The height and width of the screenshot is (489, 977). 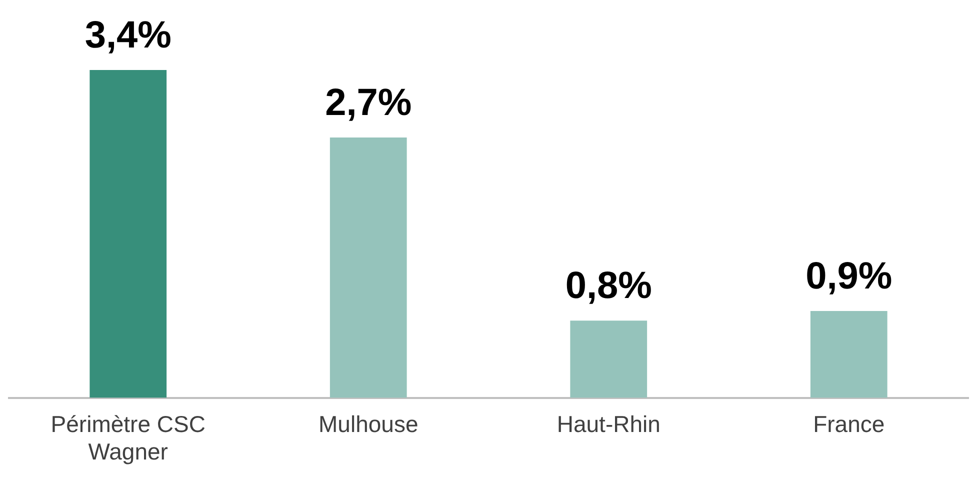 What do you see at coordinates (608, 286) in the screenshot?
I see `data-label: 0,8%` at bounding box center [608, 286].